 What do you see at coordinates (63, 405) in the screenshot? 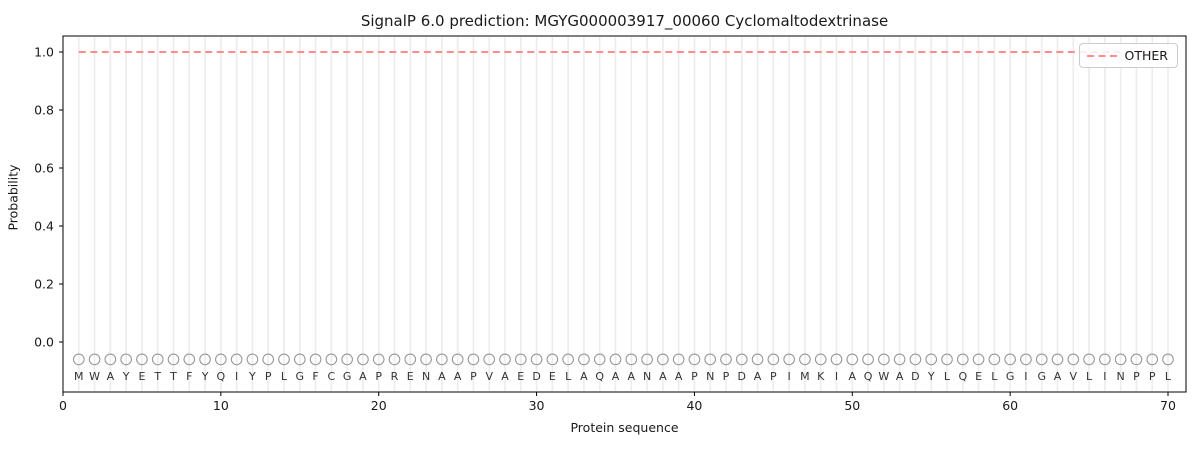
I see `x-tick-label: 0` at bounding box center [63, 405].